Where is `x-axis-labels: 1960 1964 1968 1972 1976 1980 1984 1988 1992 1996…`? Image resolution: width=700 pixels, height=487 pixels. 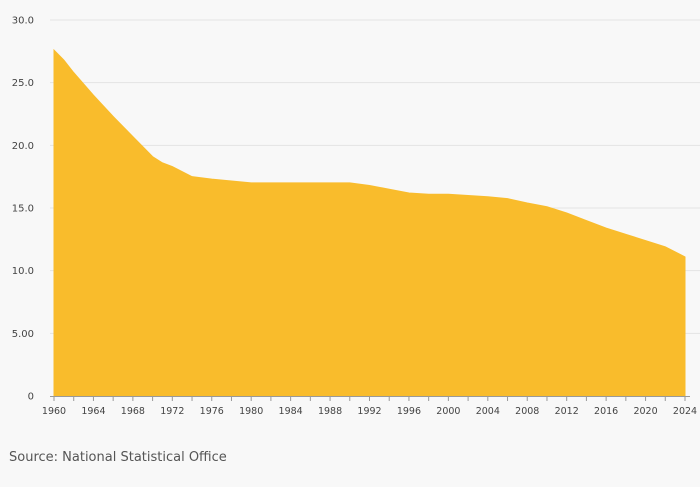 x-axis-labels: 1960 1964 1968 1972 1976 1980 1984 1988 1992 1996… is located at coordinates (369, 411).